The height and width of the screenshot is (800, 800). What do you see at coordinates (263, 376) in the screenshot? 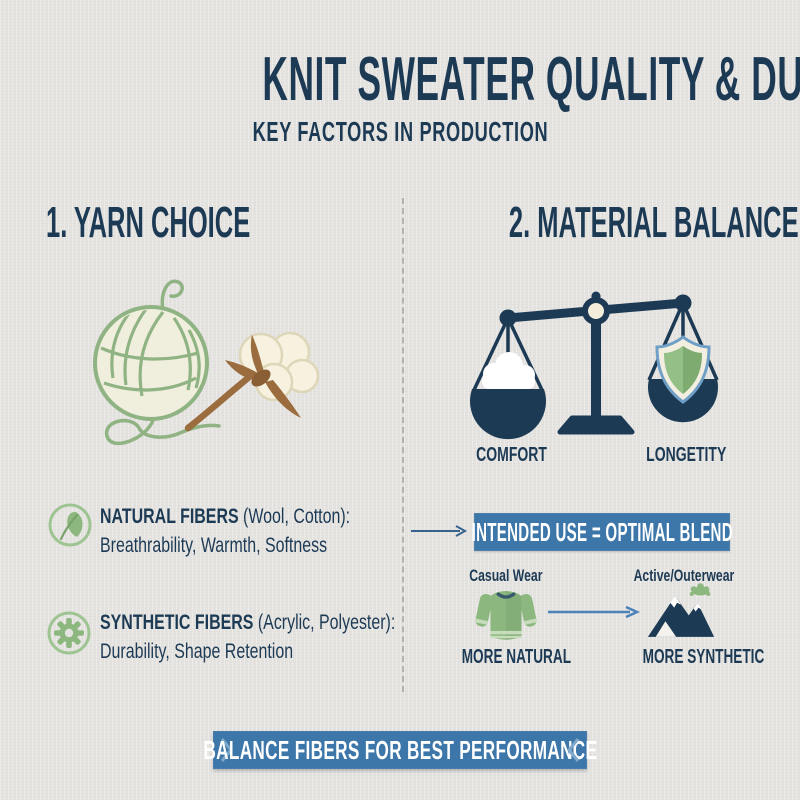
I see `cotton-bracts` at bounding box center [263, 376].